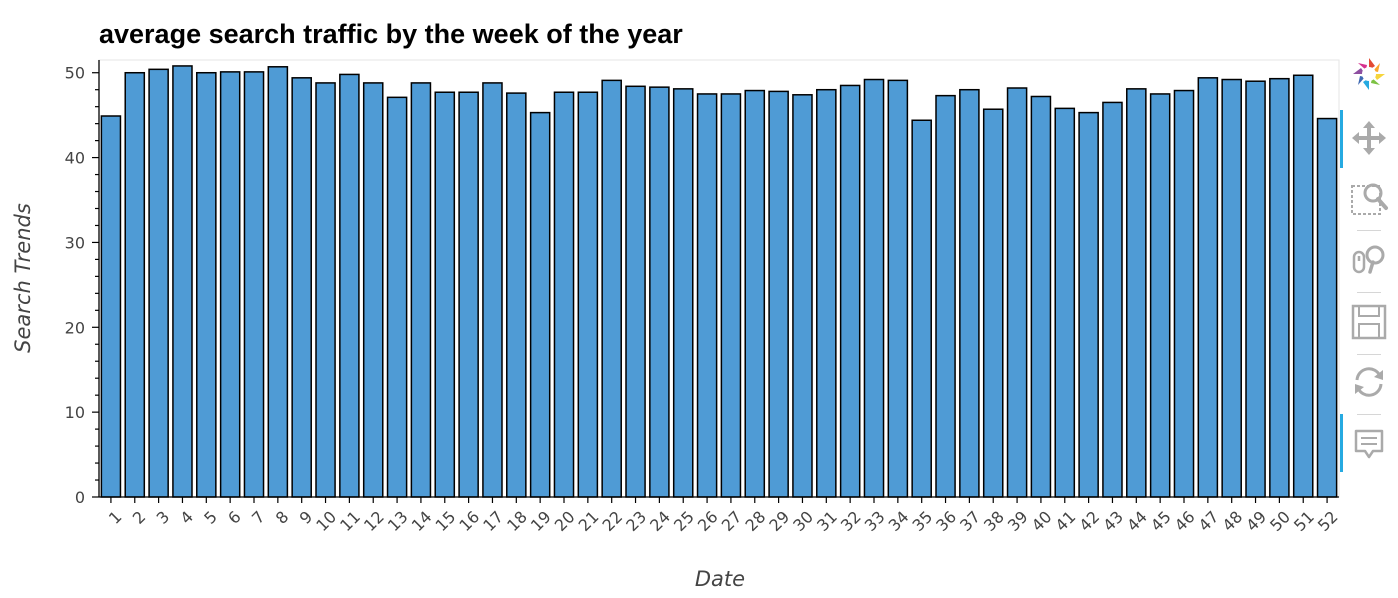 Image resolution: width=1398 pixels, height=598 pixels. I want to click on wheel-zoom-tool-icon, so click(1369, 260).